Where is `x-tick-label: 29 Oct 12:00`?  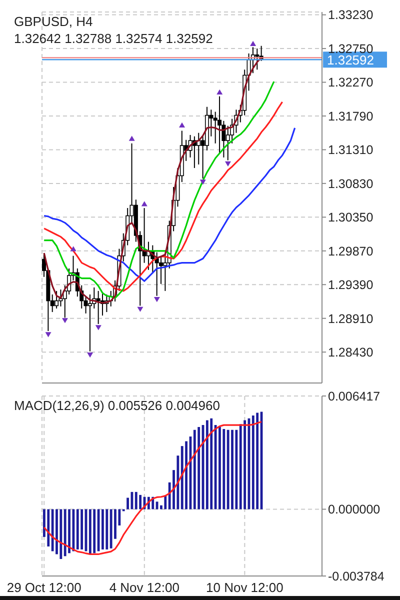 x-tick-label: 29 Oct 12:00 is located at coordinates (44, 587).